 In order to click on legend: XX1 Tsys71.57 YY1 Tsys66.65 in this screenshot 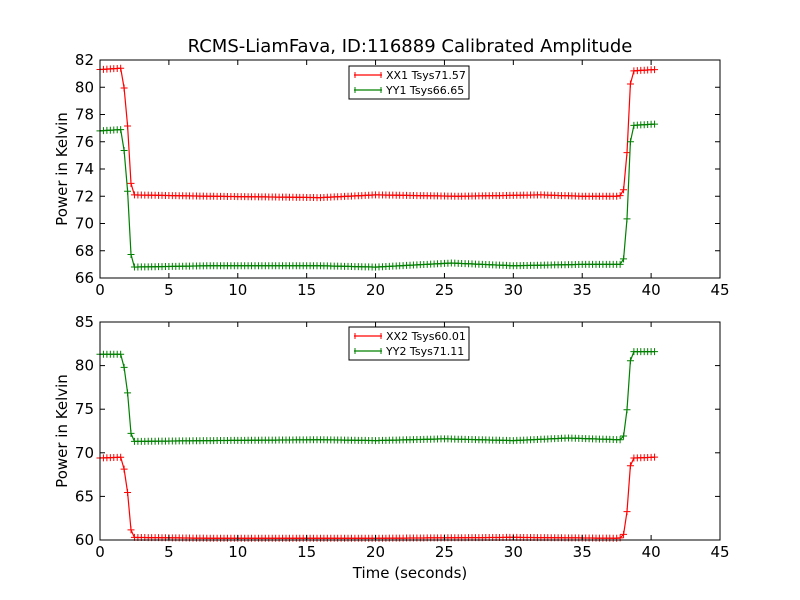, I will do `click(409, 82)`.